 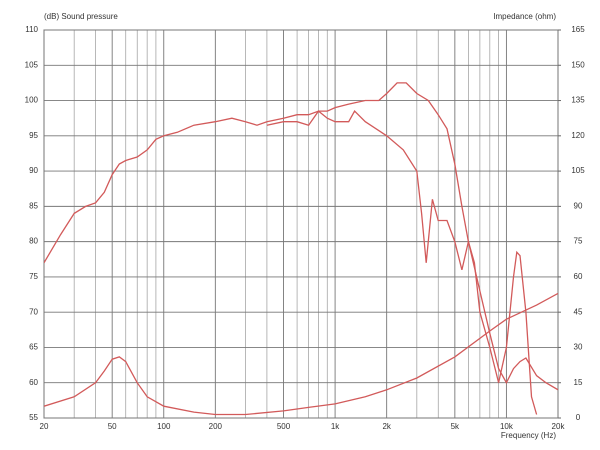 What do you see at coordinates (31, 29) in the screenshot?
I see `y-tick-label: 110` at bounding box center [31, 29].